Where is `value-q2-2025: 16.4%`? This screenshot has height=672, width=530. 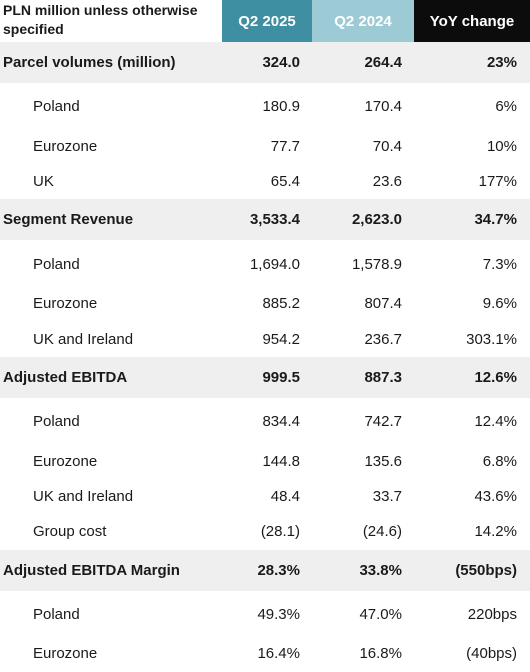 value-q2-2025: 16.4% is located at coordinates (267, 654).